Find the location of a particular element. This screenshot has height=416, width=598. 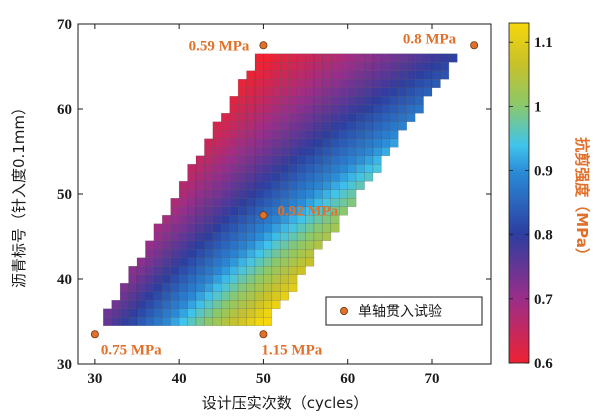

legend-box is located at coordinates (404, 311).